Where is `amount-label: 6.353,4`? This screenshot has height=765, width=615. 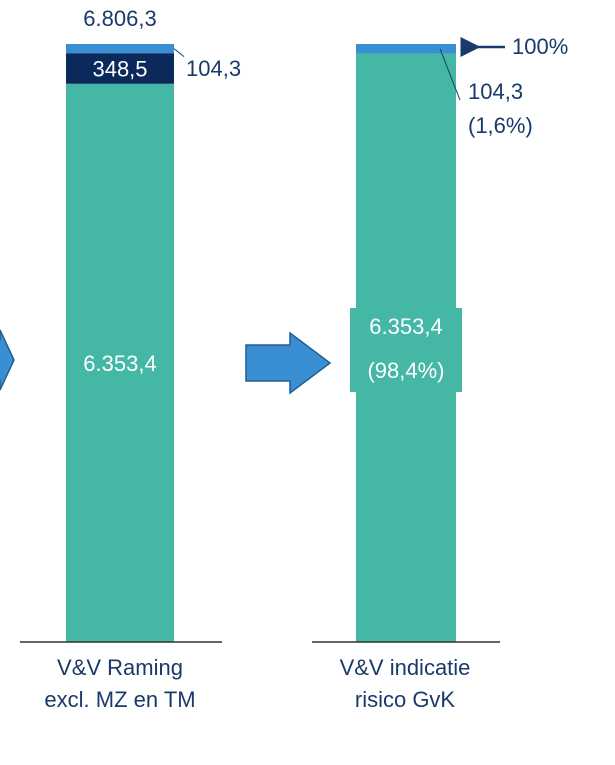 amount-label: 6.353,4 is located at coordinates (405, 326).